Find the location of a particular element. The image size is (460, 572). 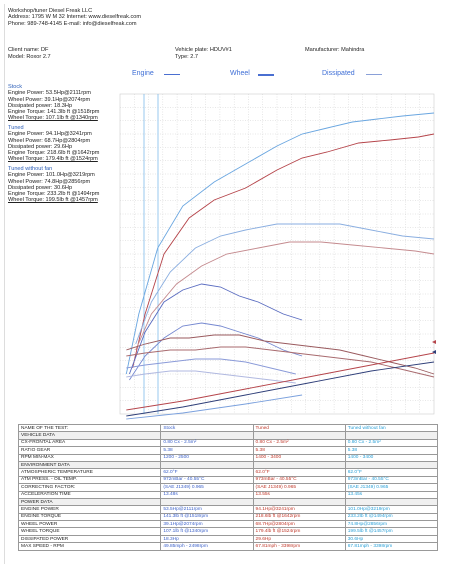

table-label-cell: ATMOSPHERIC TEMPERATURE is located at coordinates (89, 472).